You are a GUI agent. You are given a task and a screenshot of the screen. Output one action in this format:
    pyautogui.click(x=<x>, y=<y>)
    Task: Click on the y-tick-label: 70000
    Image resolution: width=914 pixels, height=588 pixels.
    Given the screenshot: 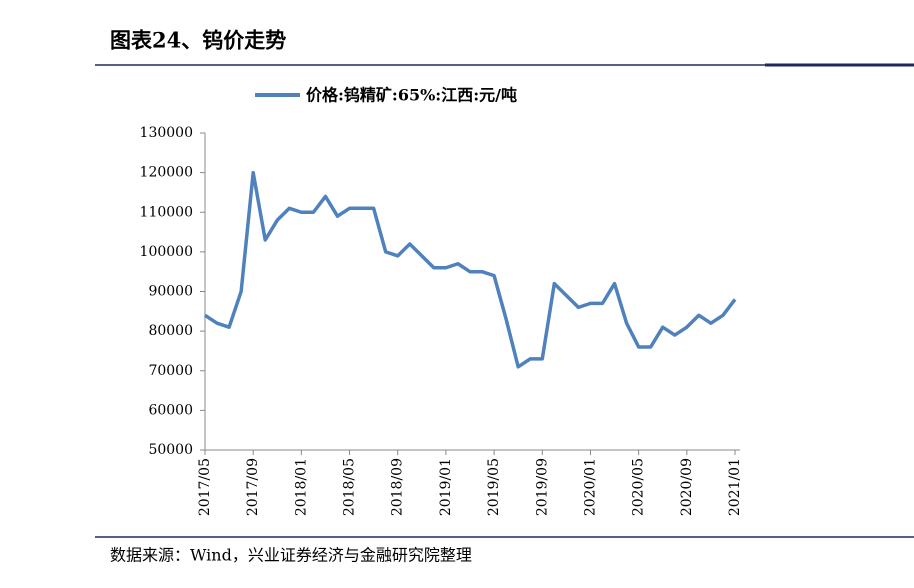 What is the action you would take?
    pyautogui.click(x=170, y=371)
    